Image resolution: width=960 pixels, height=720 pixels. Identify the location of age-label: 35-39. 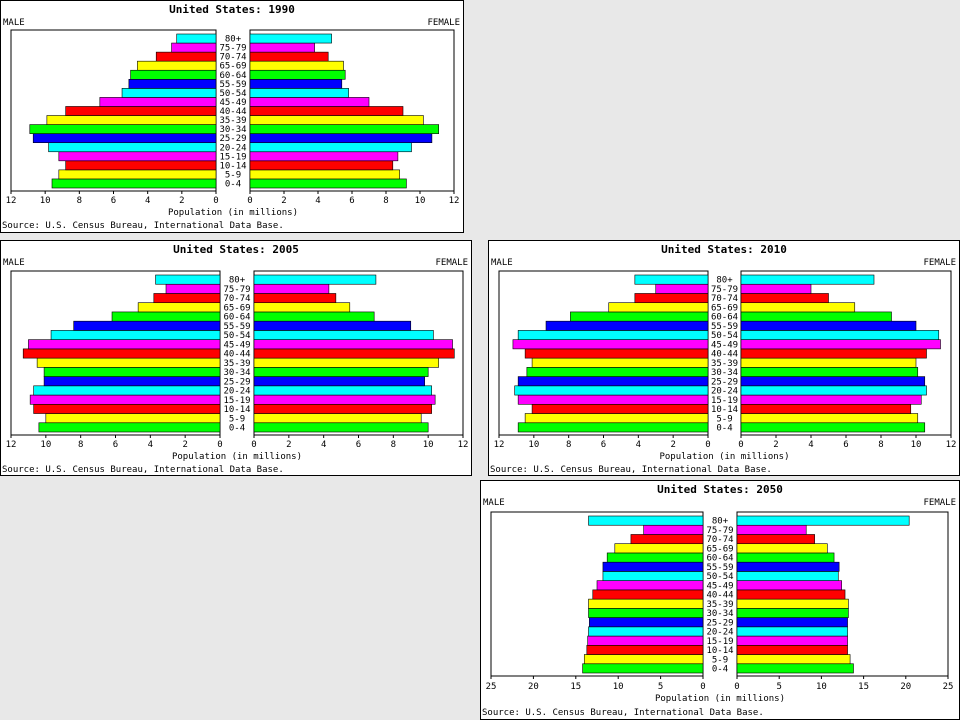
(724, 364).